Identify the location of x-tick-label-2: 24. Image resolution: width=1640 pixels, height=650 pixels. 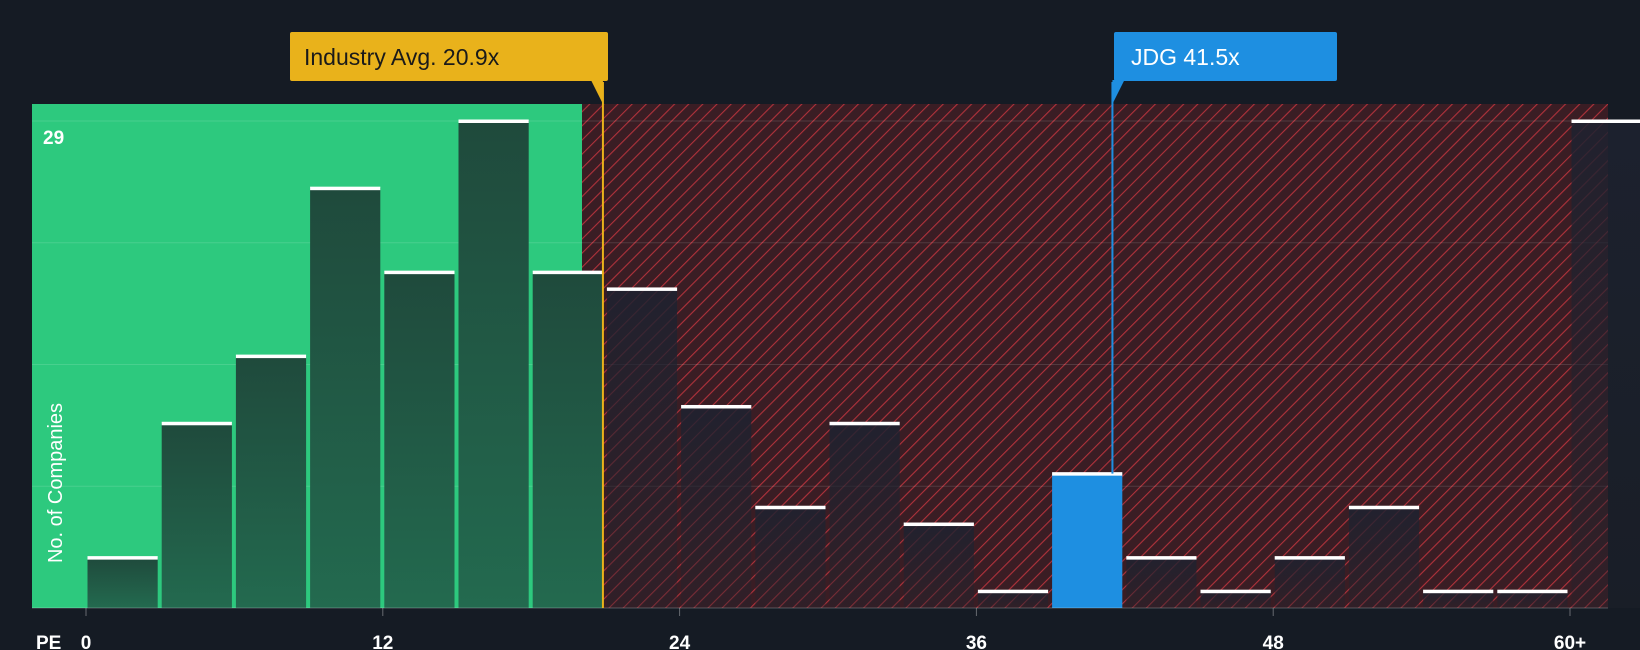
(680, 641).